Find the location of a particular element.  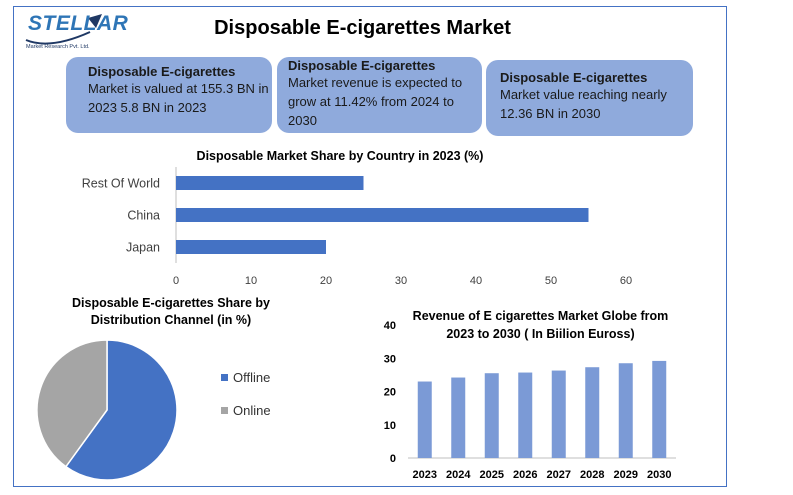

bar-2026 is located at coordinates (525, 415).